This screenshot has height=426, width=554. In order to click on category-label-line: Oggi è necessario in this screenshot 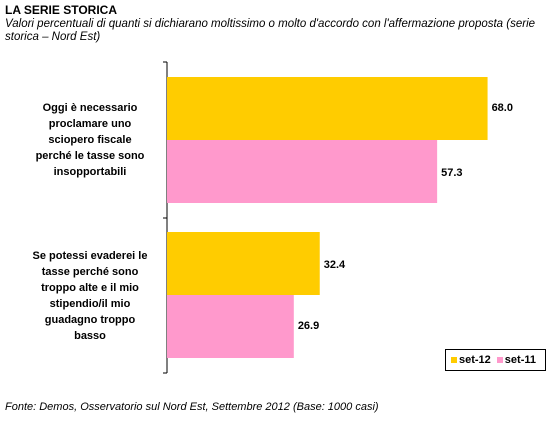, I will do `click(90, 108)`.